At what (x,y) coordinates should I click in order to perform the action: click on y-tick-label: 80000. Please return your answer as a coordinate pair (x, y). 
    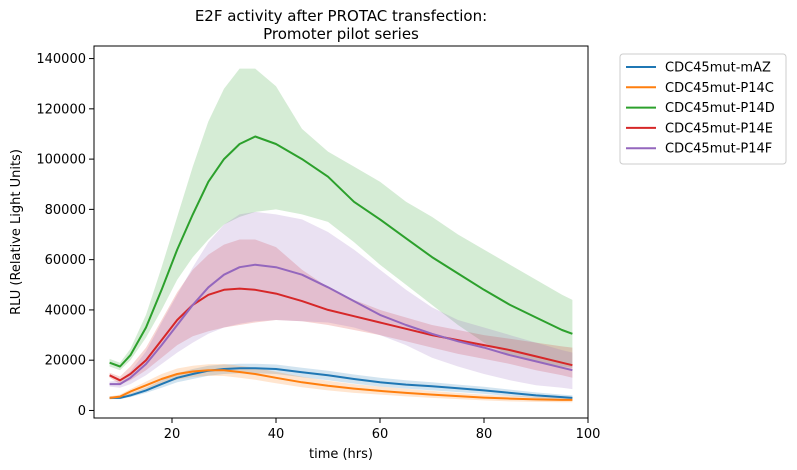
    Looking at the image, I should click on (65, 210).